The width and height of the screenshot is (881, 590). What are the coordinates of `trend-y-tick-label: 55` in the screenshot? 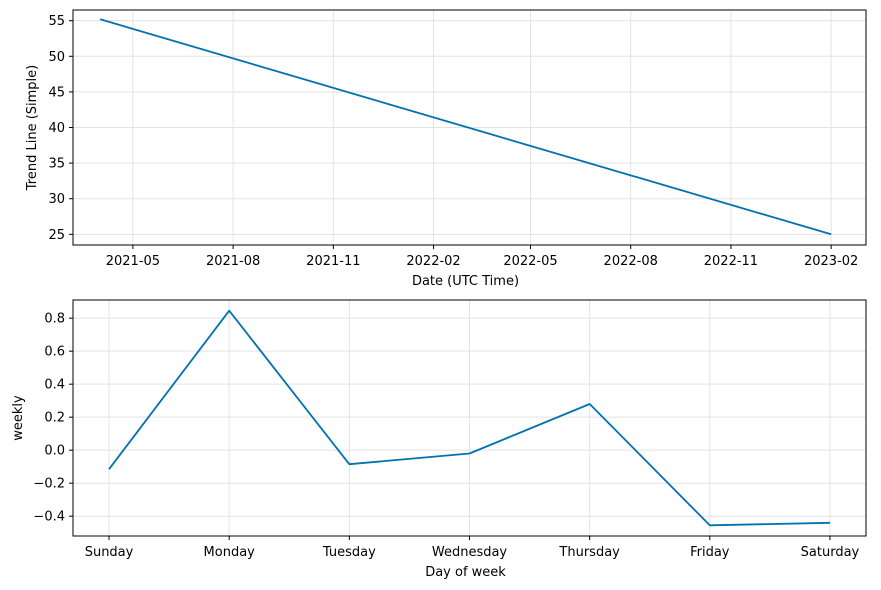 It's located at (56, 21).